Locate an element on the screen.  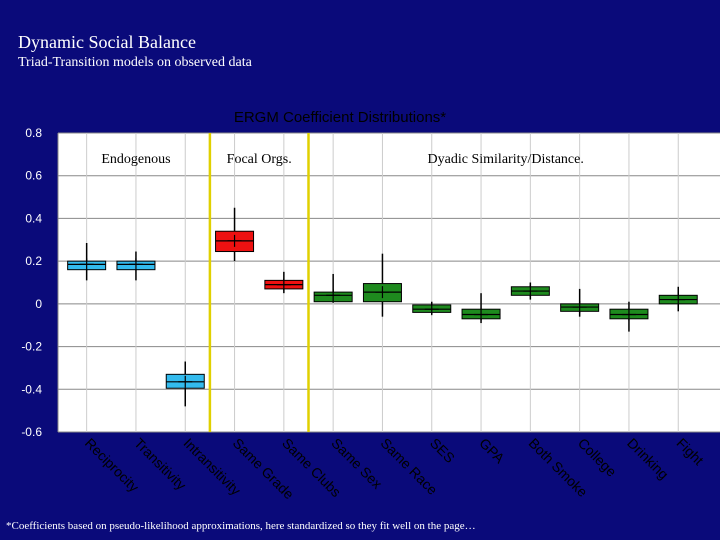
y-tick-label: -0.2 is located at coordinates (31, 347).